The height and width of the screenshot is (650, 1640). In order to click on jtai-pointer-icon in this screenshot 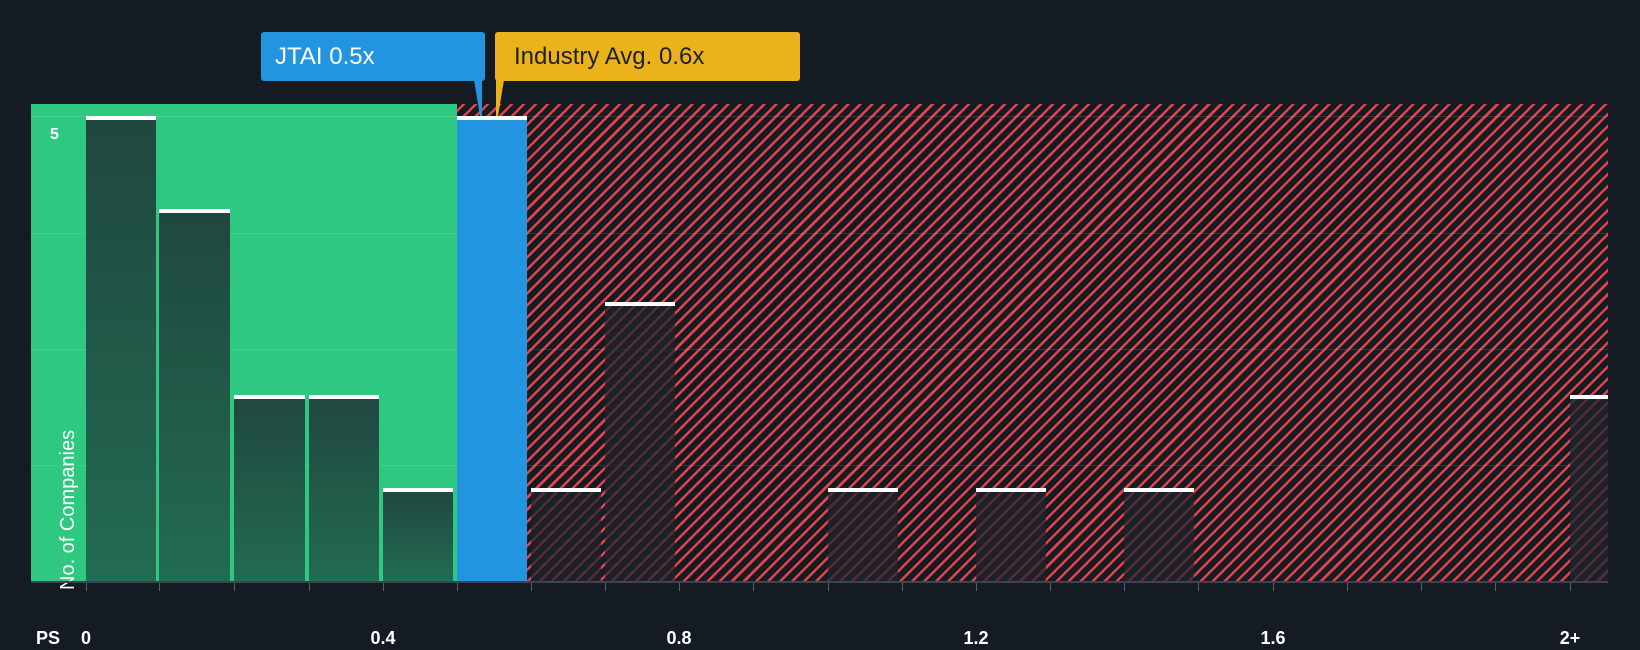, I will do `click(478, 98)`.